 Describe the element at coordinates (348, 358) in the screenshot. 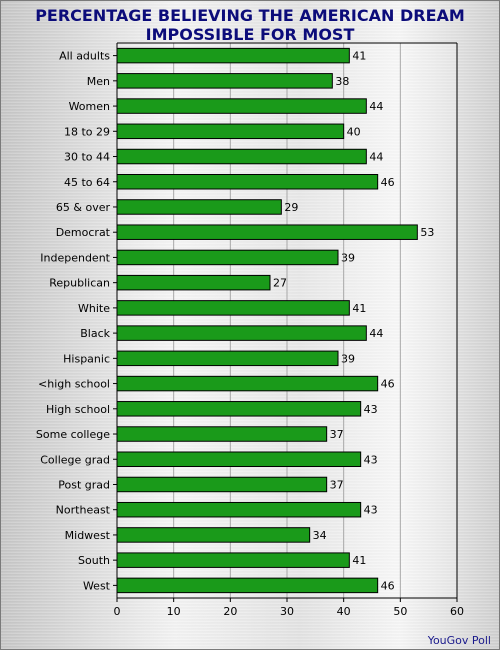

I see `value-label-12: 39` at that location.